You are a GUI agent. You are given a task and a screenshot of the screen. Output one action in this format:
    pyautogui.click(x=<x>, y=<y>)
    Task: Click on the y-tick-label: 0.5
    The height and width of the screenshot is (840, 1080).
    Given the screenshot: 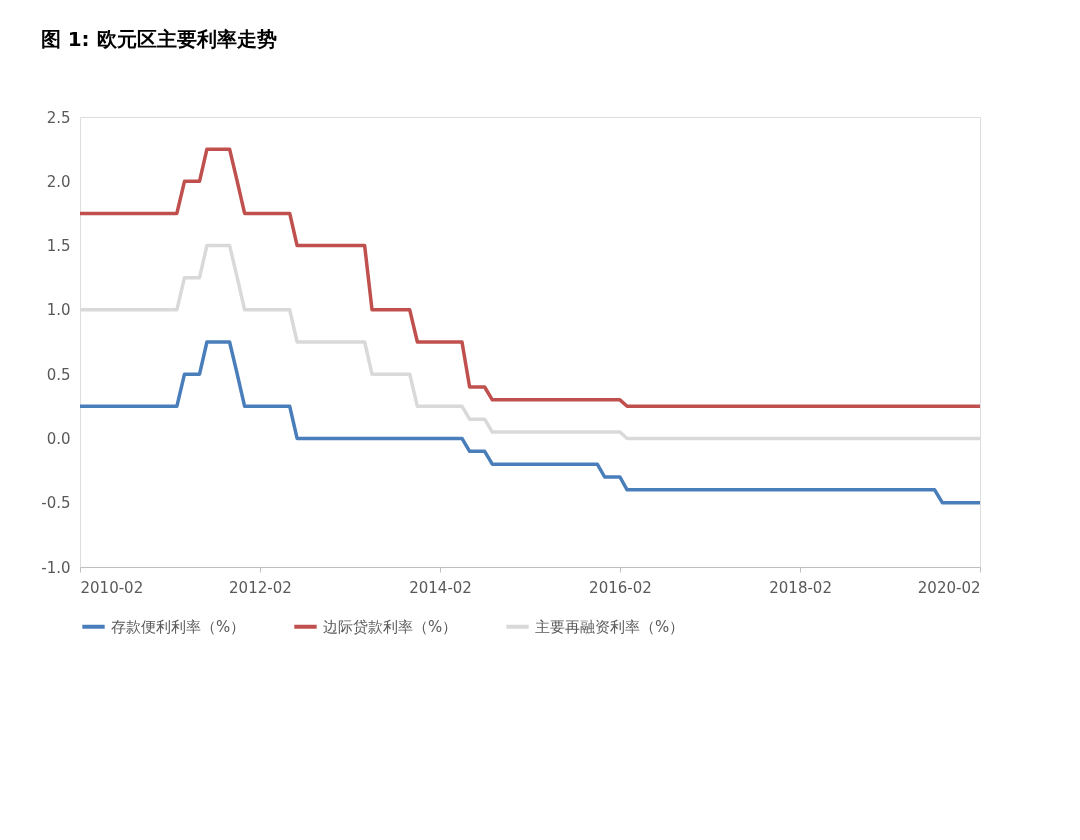 What is the action you would take?
    pyautogui.click(x=58, y=374)
    